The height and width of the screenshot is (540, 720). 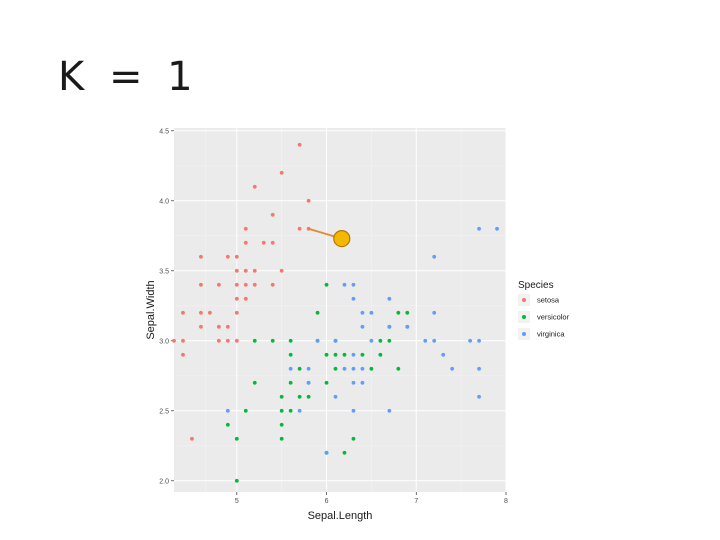 I want to click on legend-label-virginica: virginica, so click(x=551, y=334).